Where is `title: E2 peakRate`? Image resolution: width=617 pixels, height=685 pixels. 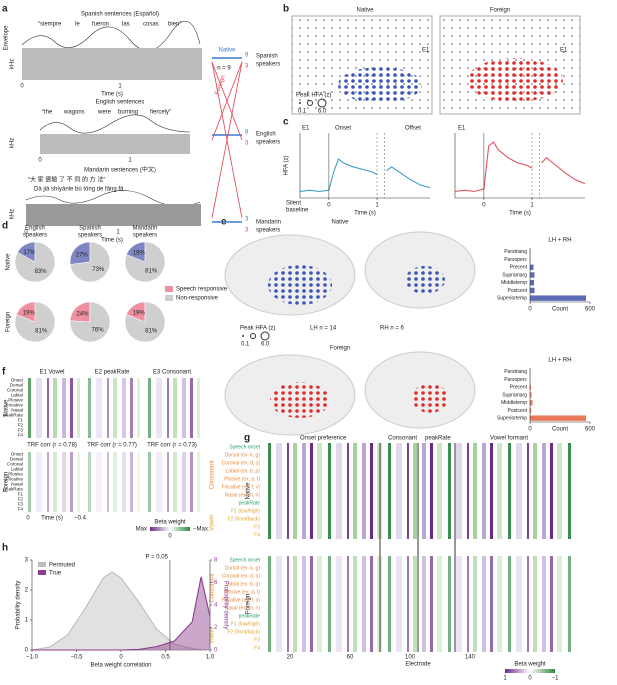
title: E2 peakRate is located at coordinates (112, 373).